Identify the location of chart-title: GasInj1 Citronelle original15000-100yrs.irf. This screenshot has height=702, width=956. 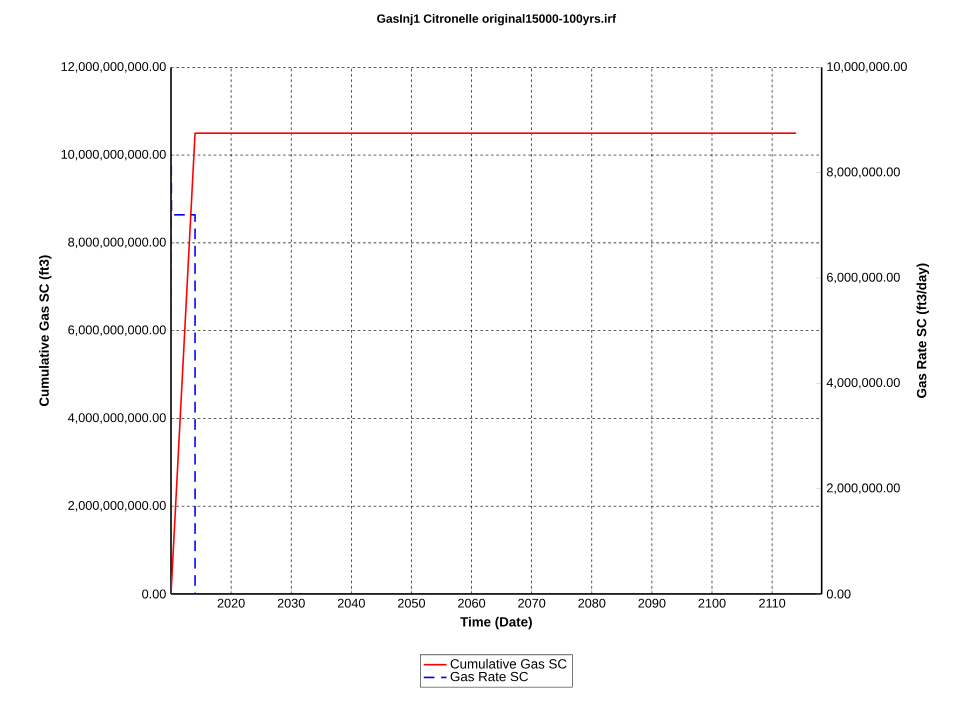
(496, 20).